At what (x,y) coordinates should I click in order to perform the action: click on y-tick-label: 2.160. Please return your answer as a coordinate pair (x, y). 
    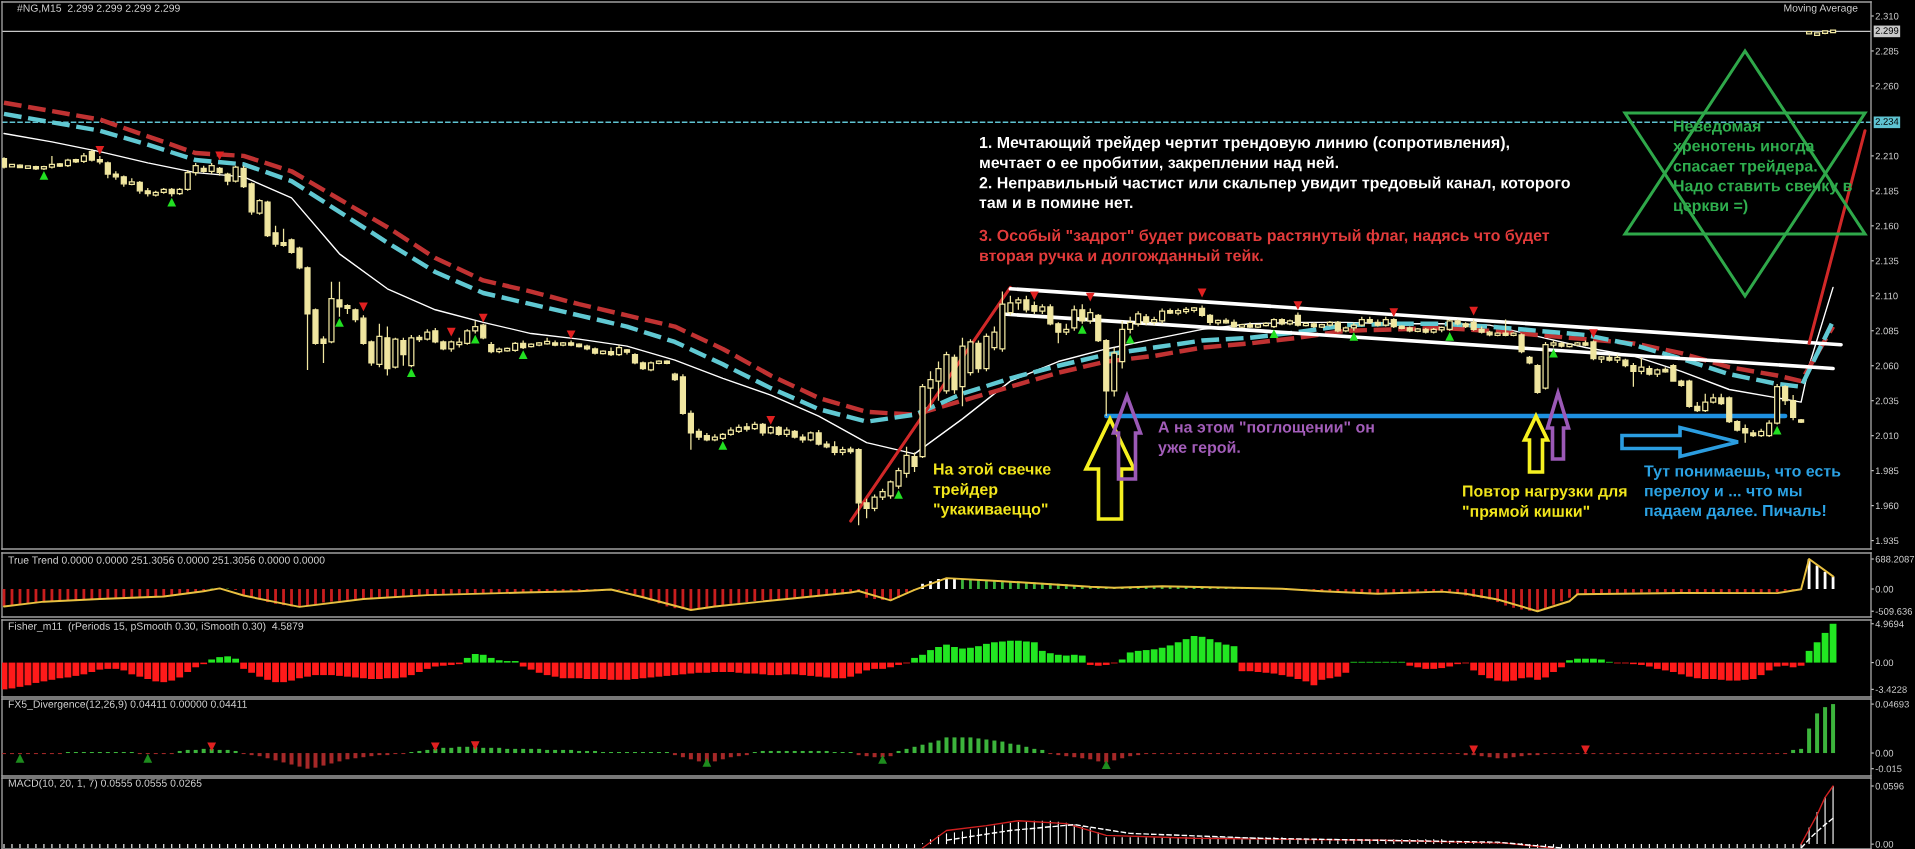
    Looking at the image, I should click on (1887, 226).